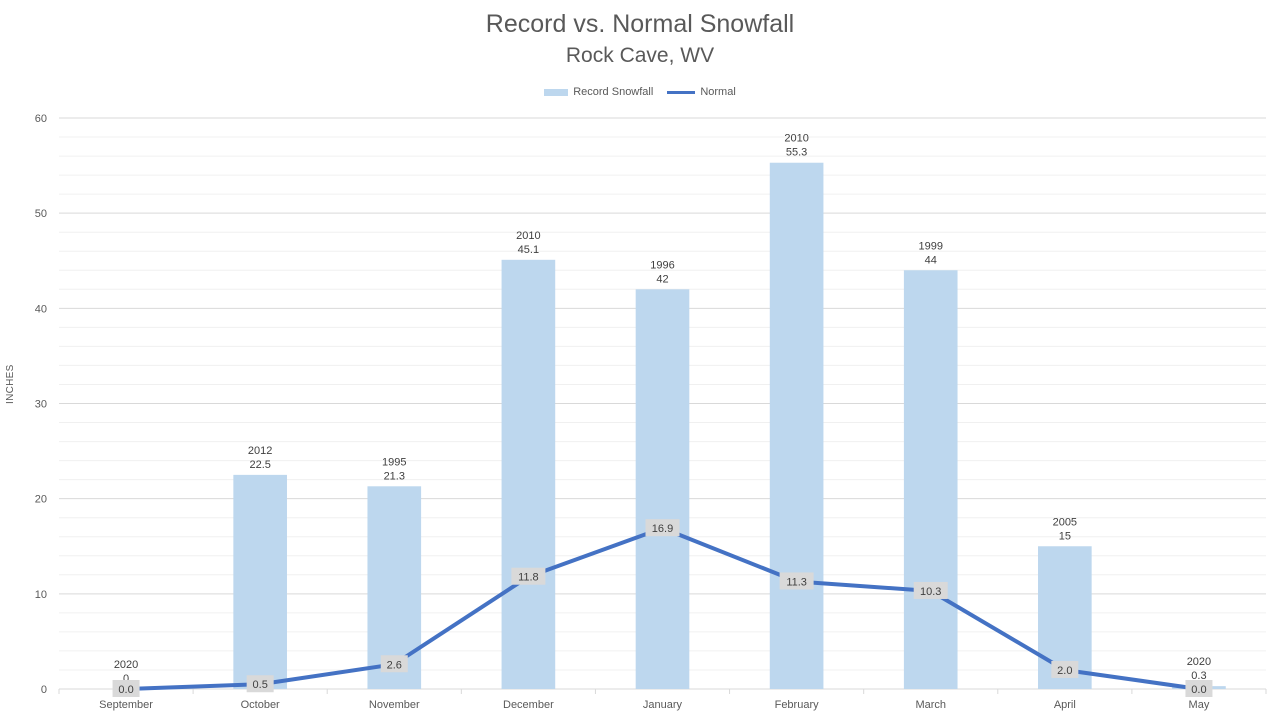  What do you see at coordinates (394, 705) in the screenshot?
I see `x-tick-label: November` at bounding box center [394, 705].